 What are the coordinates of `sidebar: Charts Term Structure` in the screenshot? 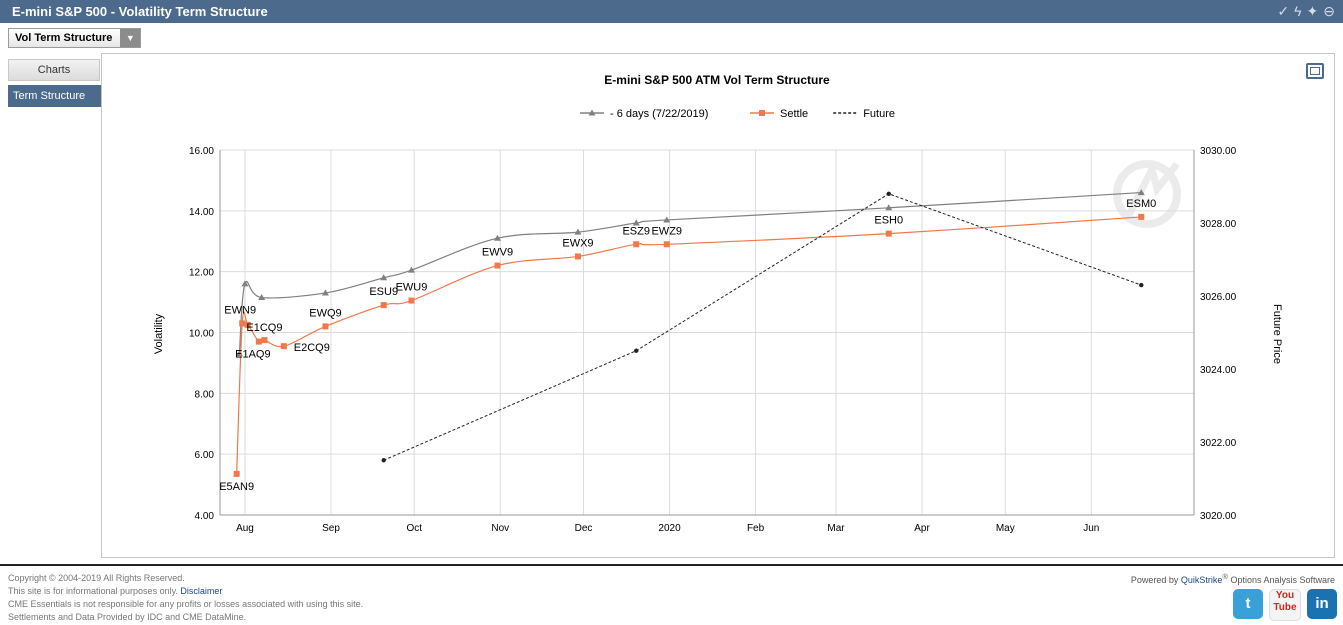 It's located at (54, 85).